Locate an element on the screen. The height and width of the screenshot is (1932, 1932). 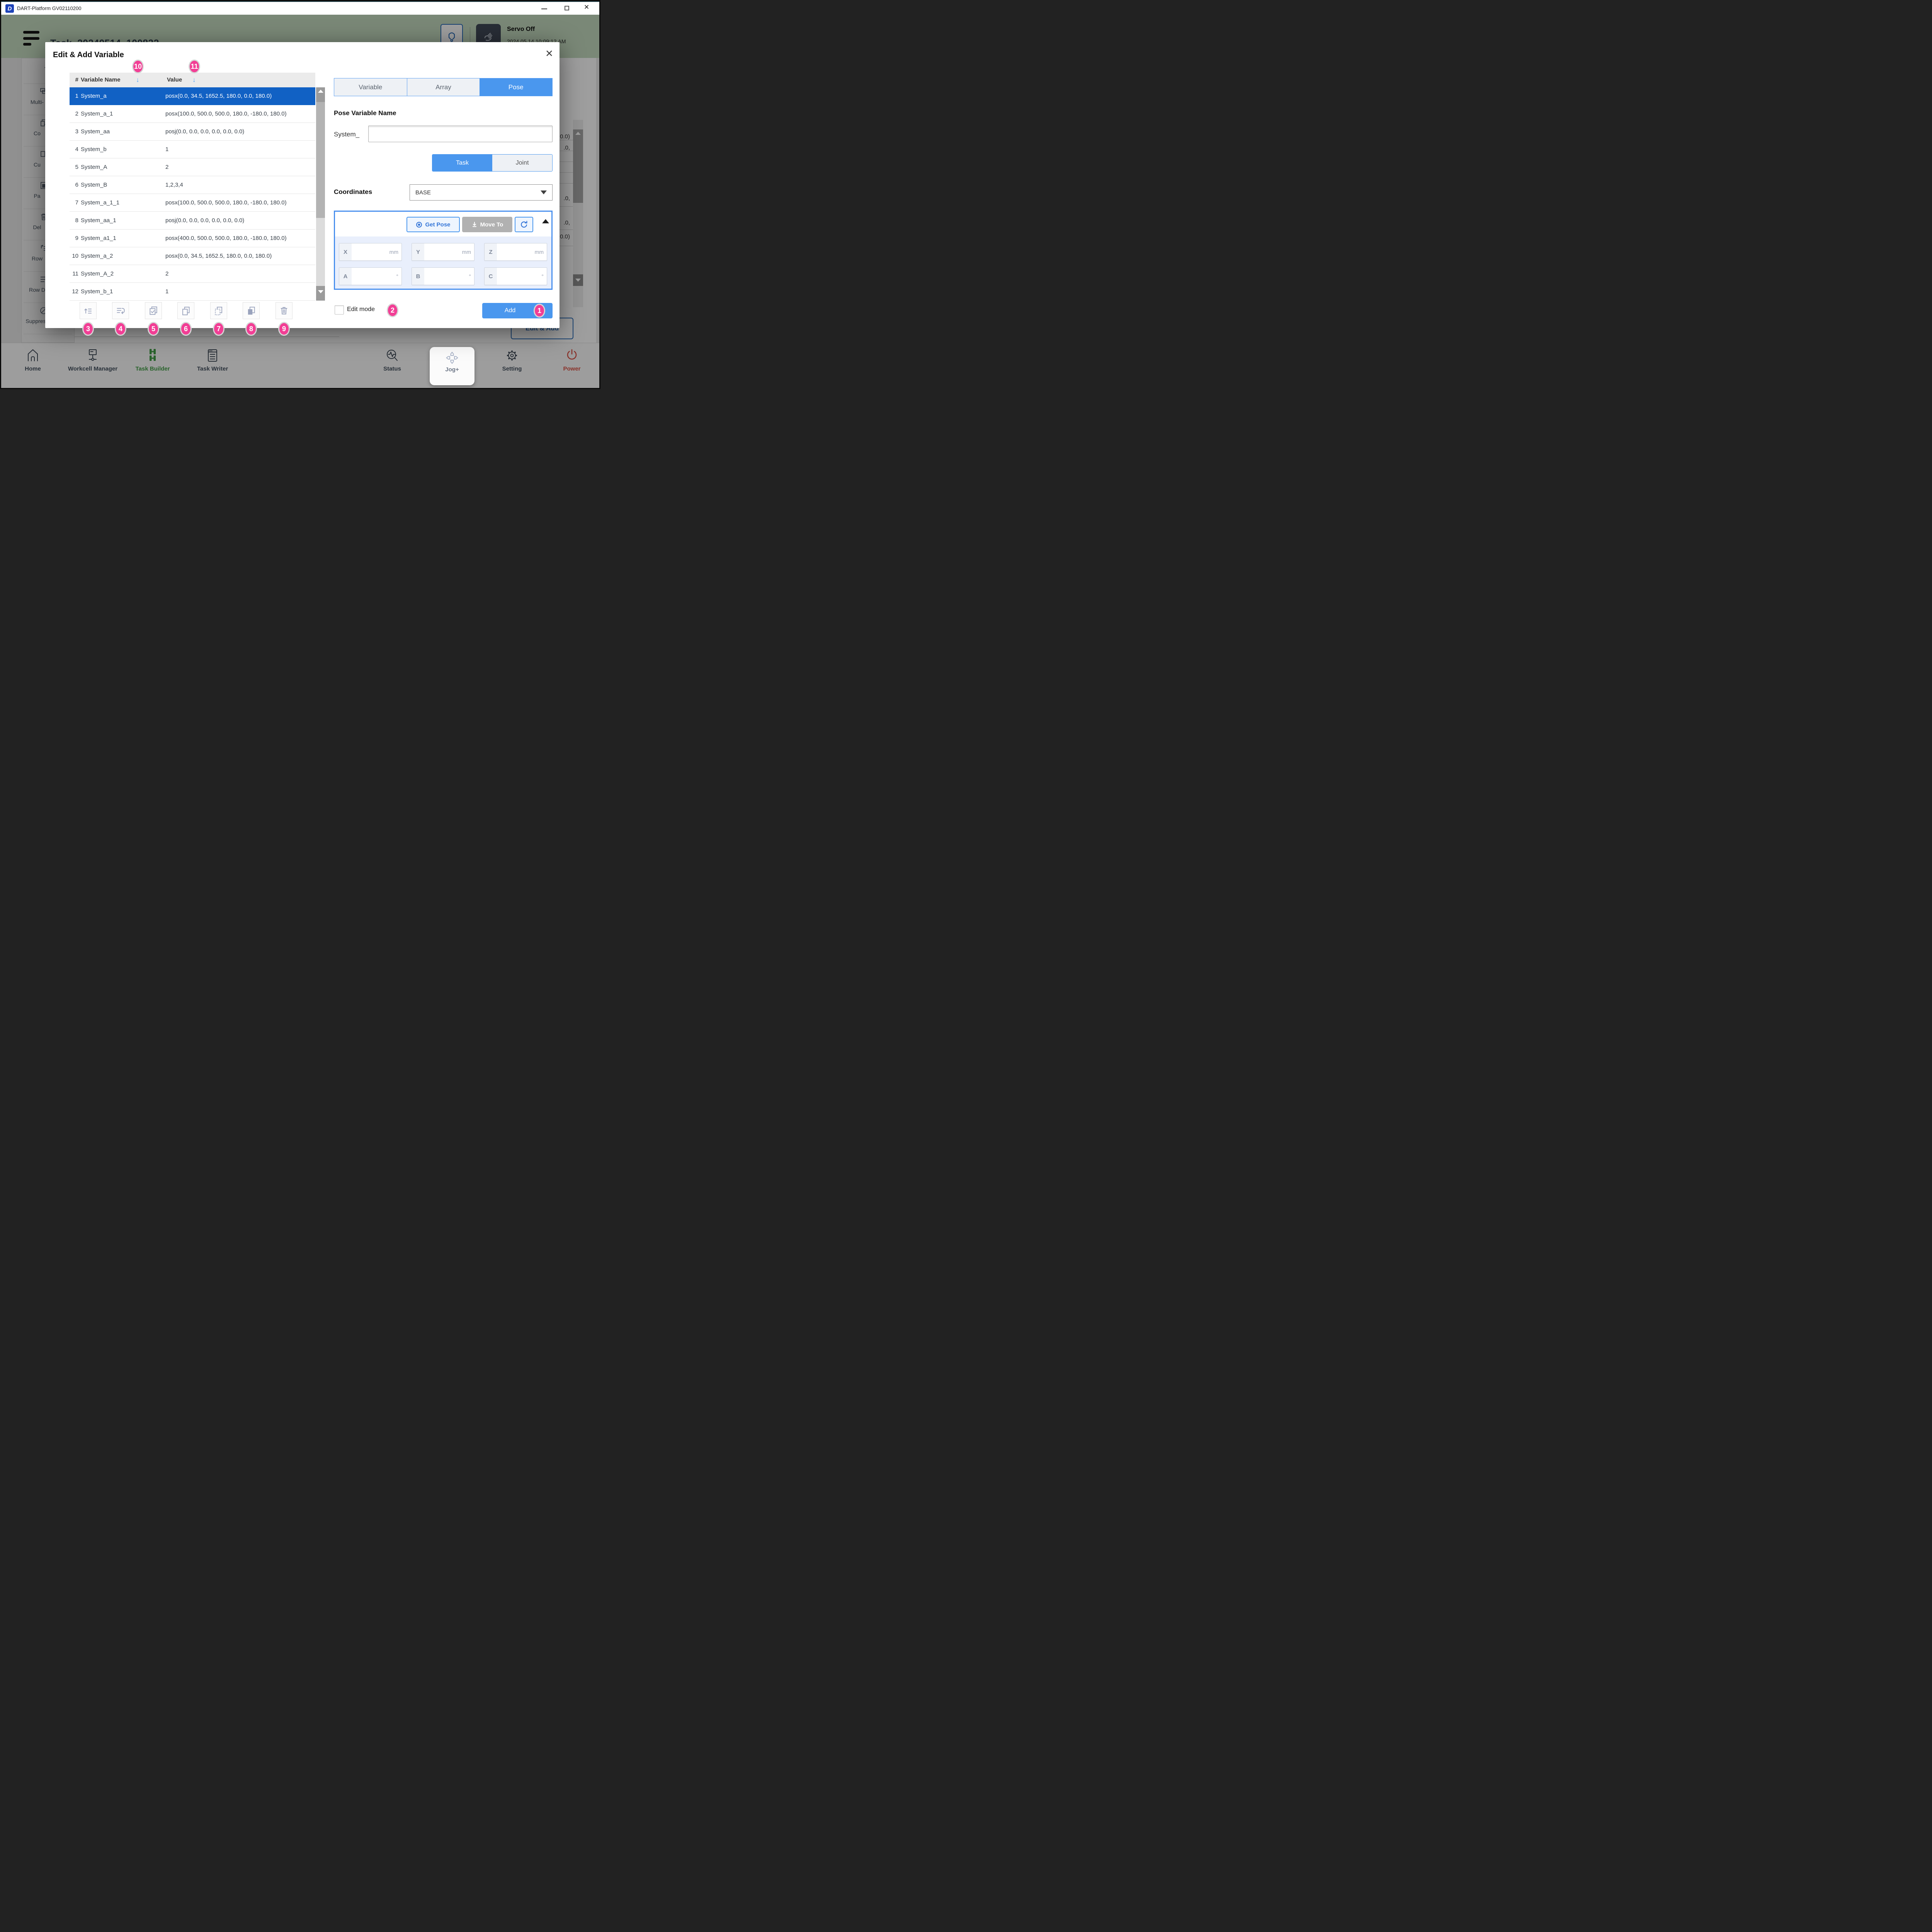
edit-mode-checkbox is located at coordinates (339, 310).